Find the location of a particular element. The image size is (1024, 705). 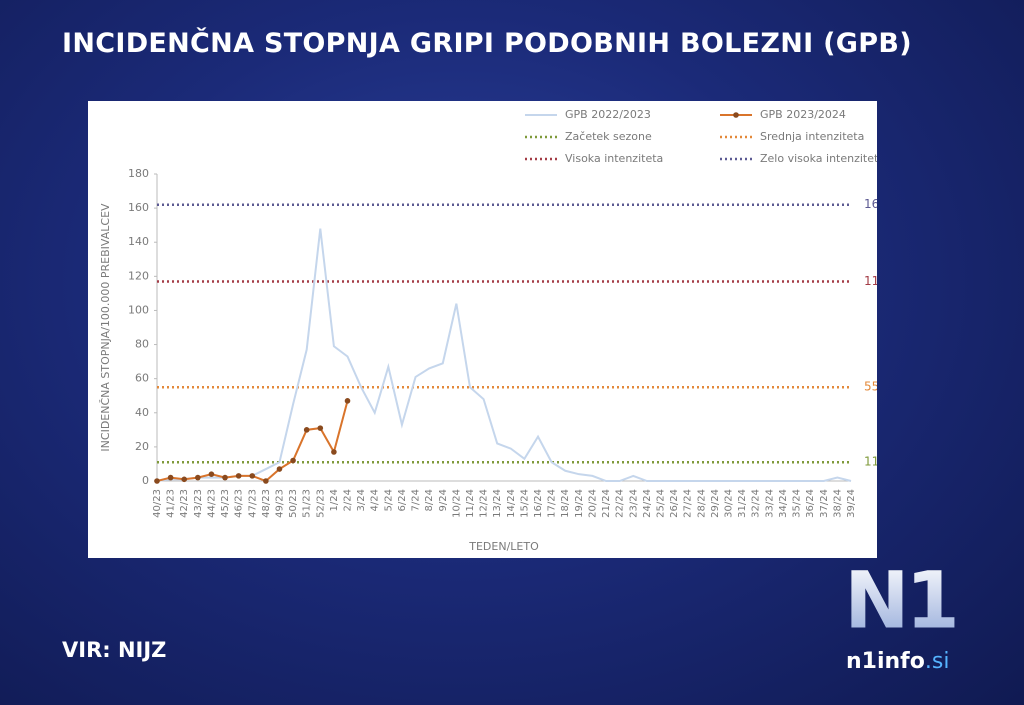

x-tick-label: 32/24 is located at coordinates (756, 503).